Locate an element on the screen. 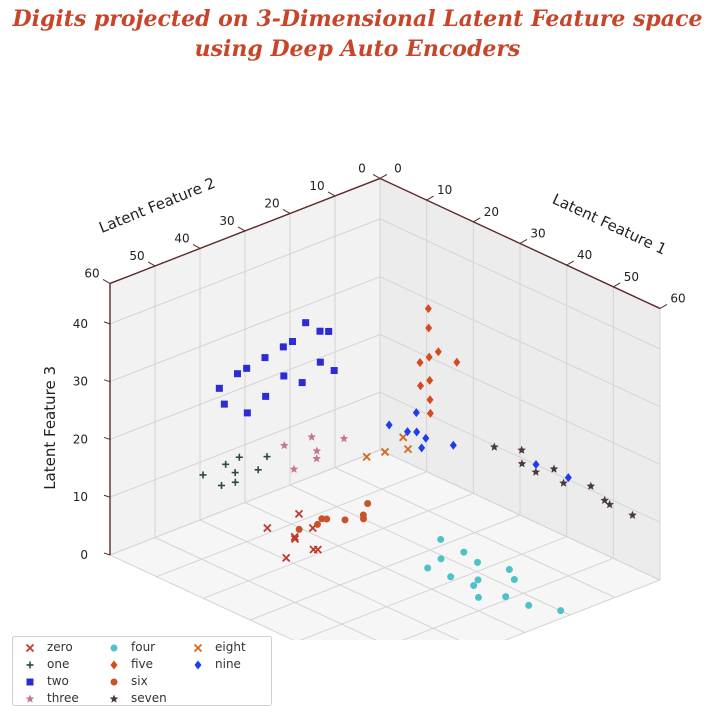 Image resolution: width=715 pixels, height=706 pixels. z-tick-mark is located at coordinates (107, 323).